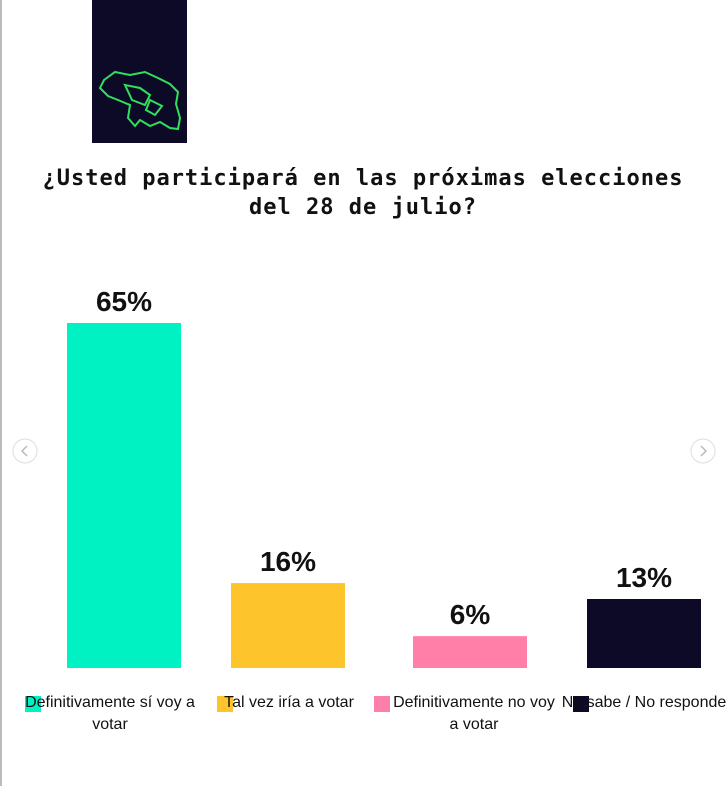 This screenshot has height=786, width=727. Describe the element at coordinates (1, 393) in the screenshot. I see `frame-edge` at that location.